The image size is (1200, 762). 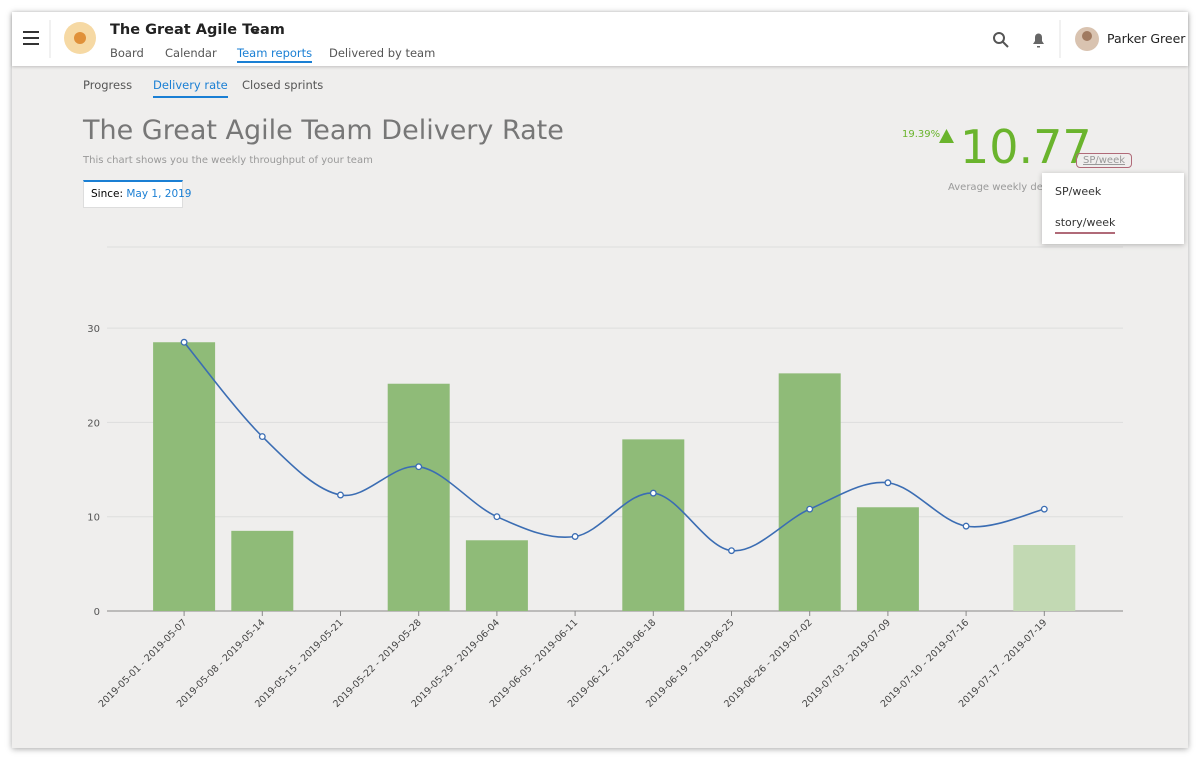 I want to click on team-chevron, so click(x=255, y=31).